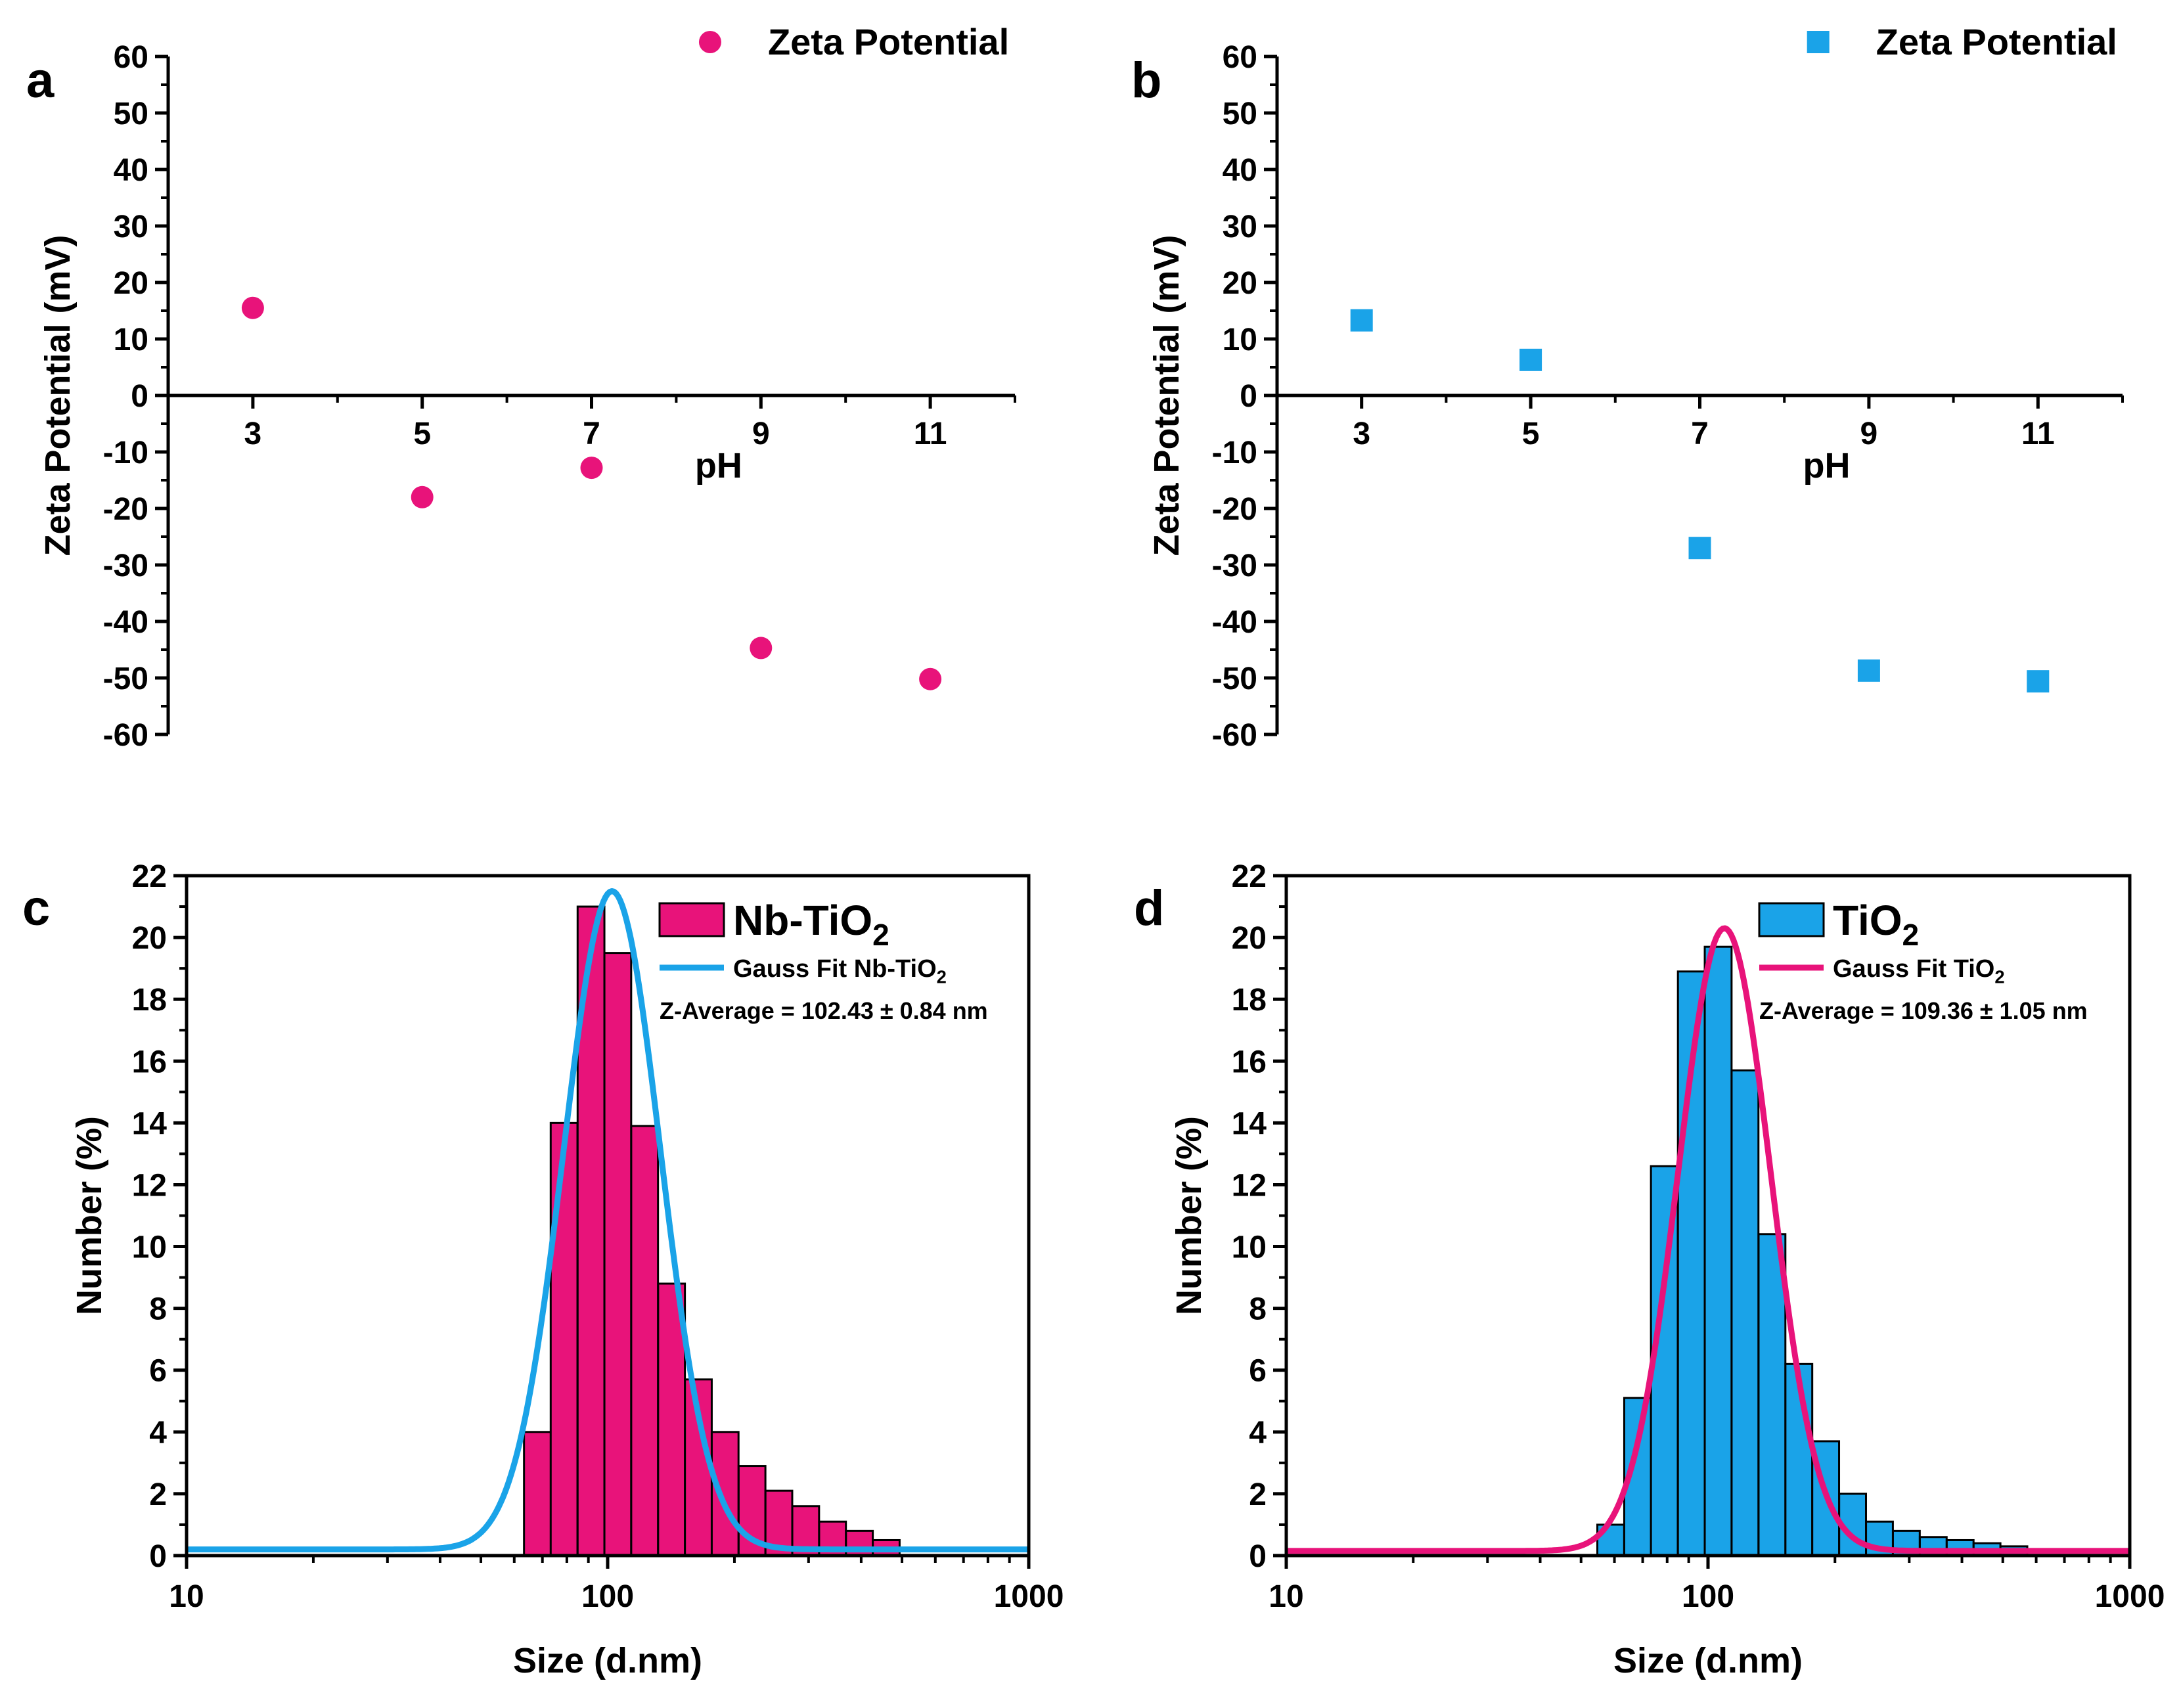 The width and height of the screenshot is (2181, 1708). I want to click on panel-label: b, so click(1146, 80).